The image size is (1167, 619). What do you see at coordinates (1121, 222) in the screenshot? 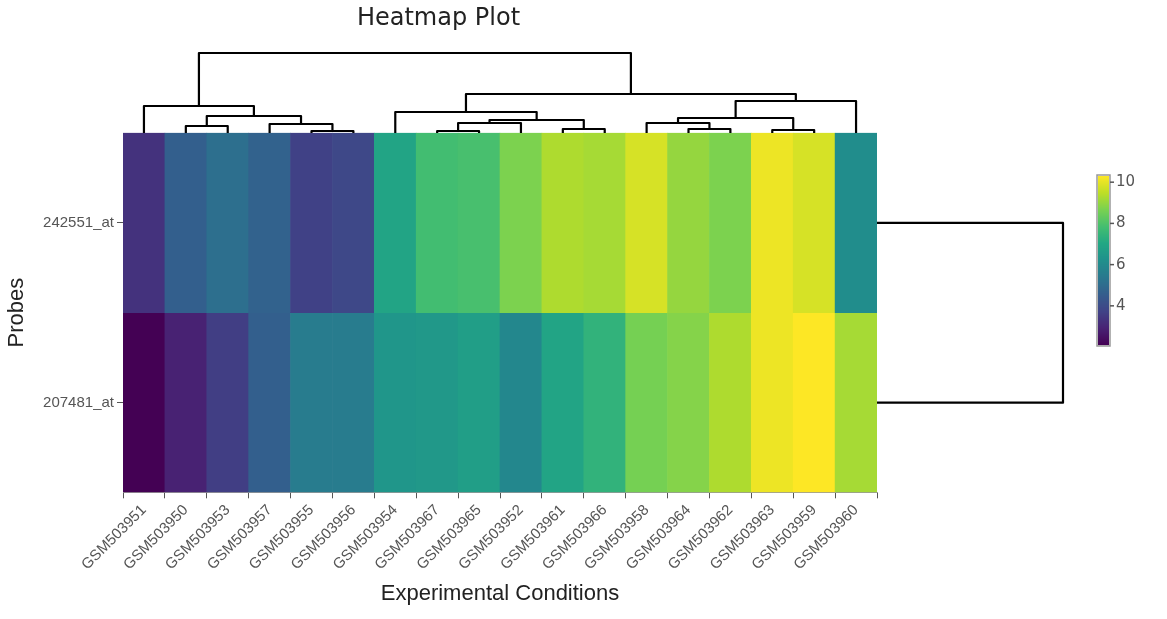
I see `color-bar-label: 8` at bounding box center [1121, 222].